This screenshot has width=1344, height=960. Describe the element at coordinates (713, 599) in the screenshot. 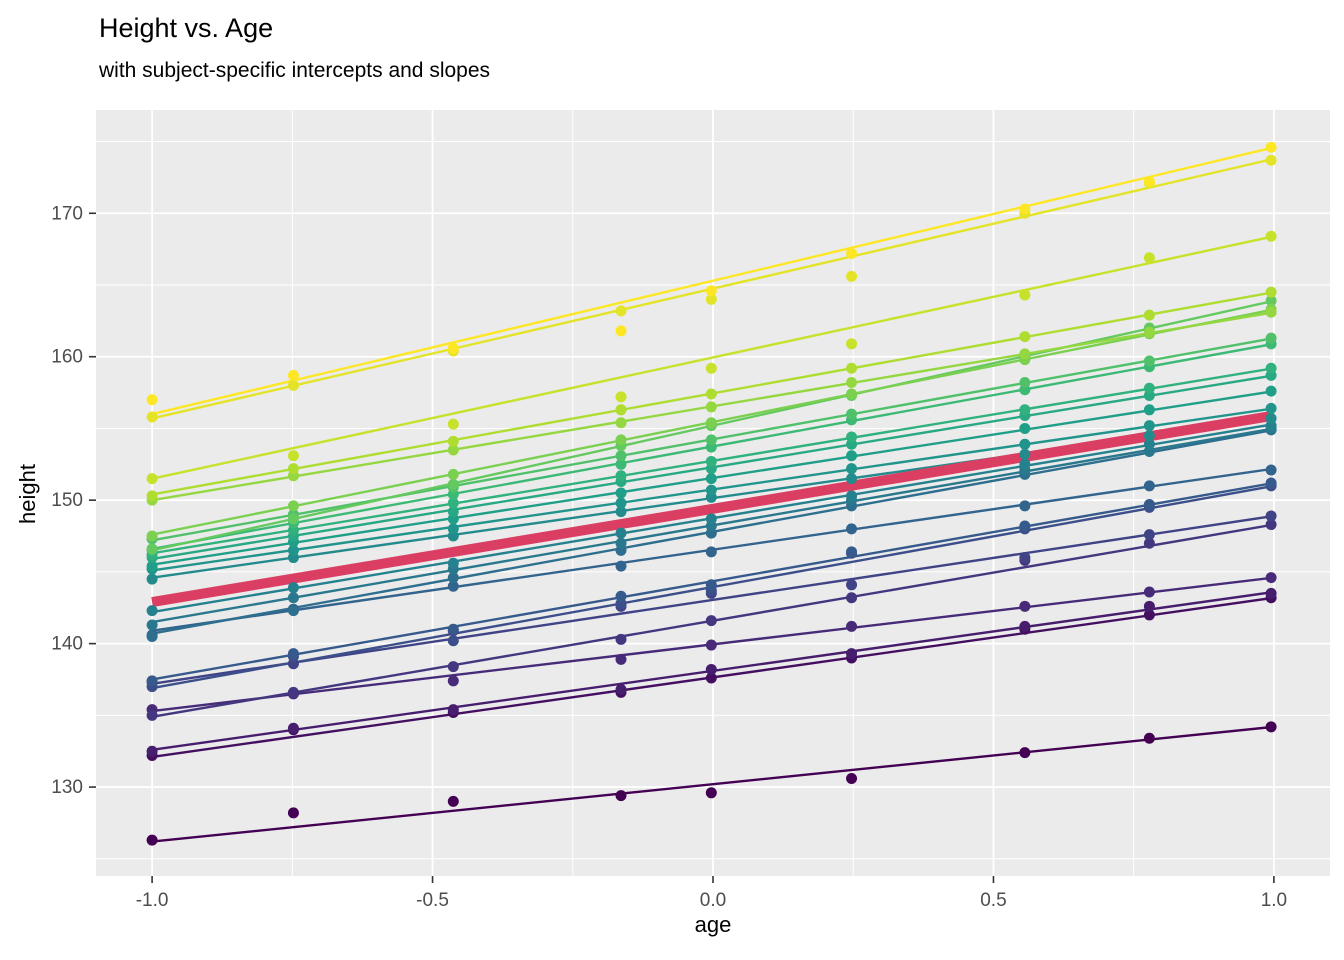

I see `subject-line` at that location.